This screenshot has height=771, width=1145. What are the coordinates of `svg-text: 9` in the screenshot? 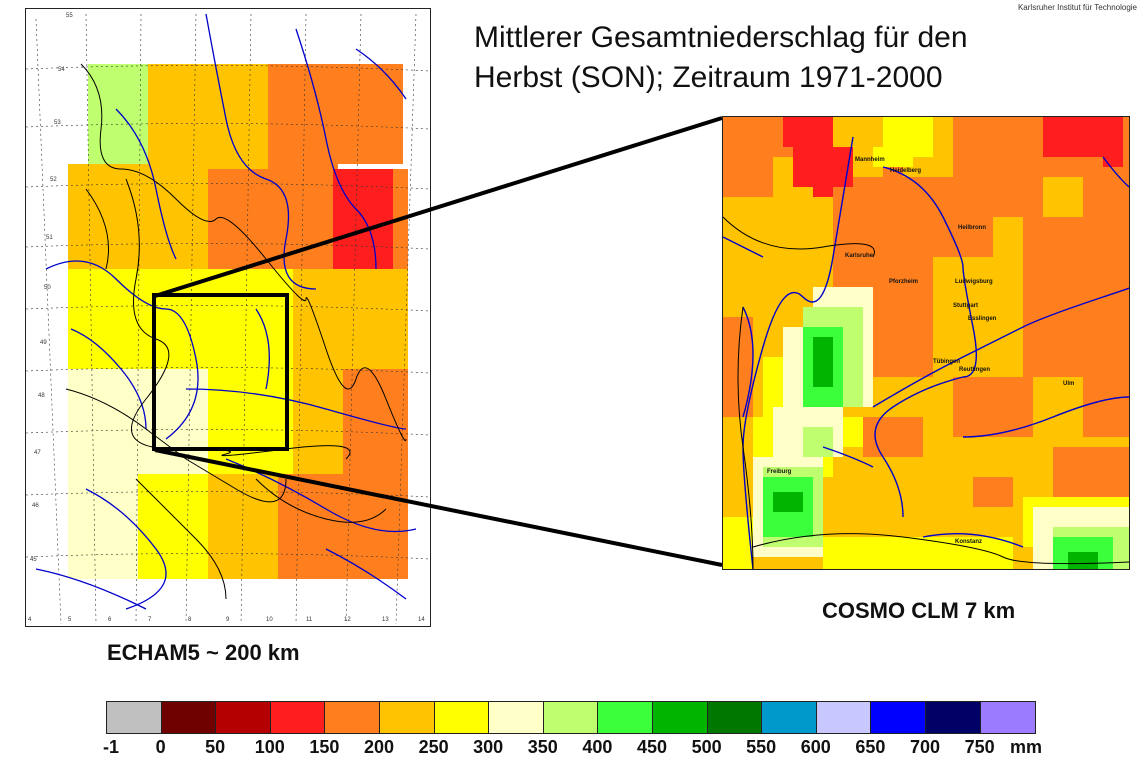 It's located at (228, 620).